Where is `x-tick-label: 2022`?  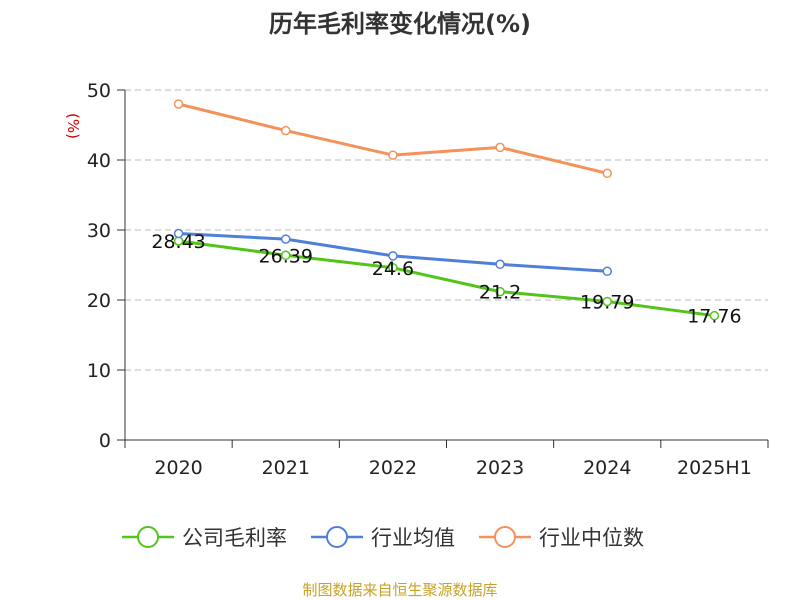
x-tick-label: 2022 is located at coordinates (393, 468).